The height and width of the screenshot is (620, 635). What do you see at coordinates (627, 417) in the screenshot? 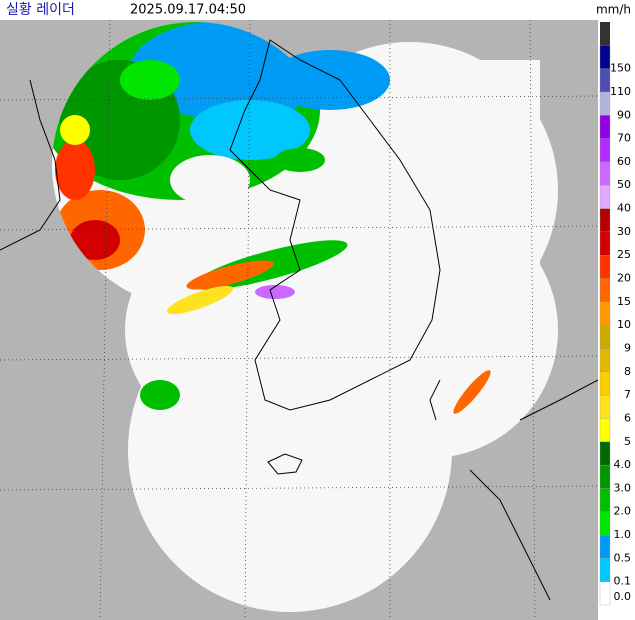
I see `legend-label: 6` at bounding box center [627, 417].